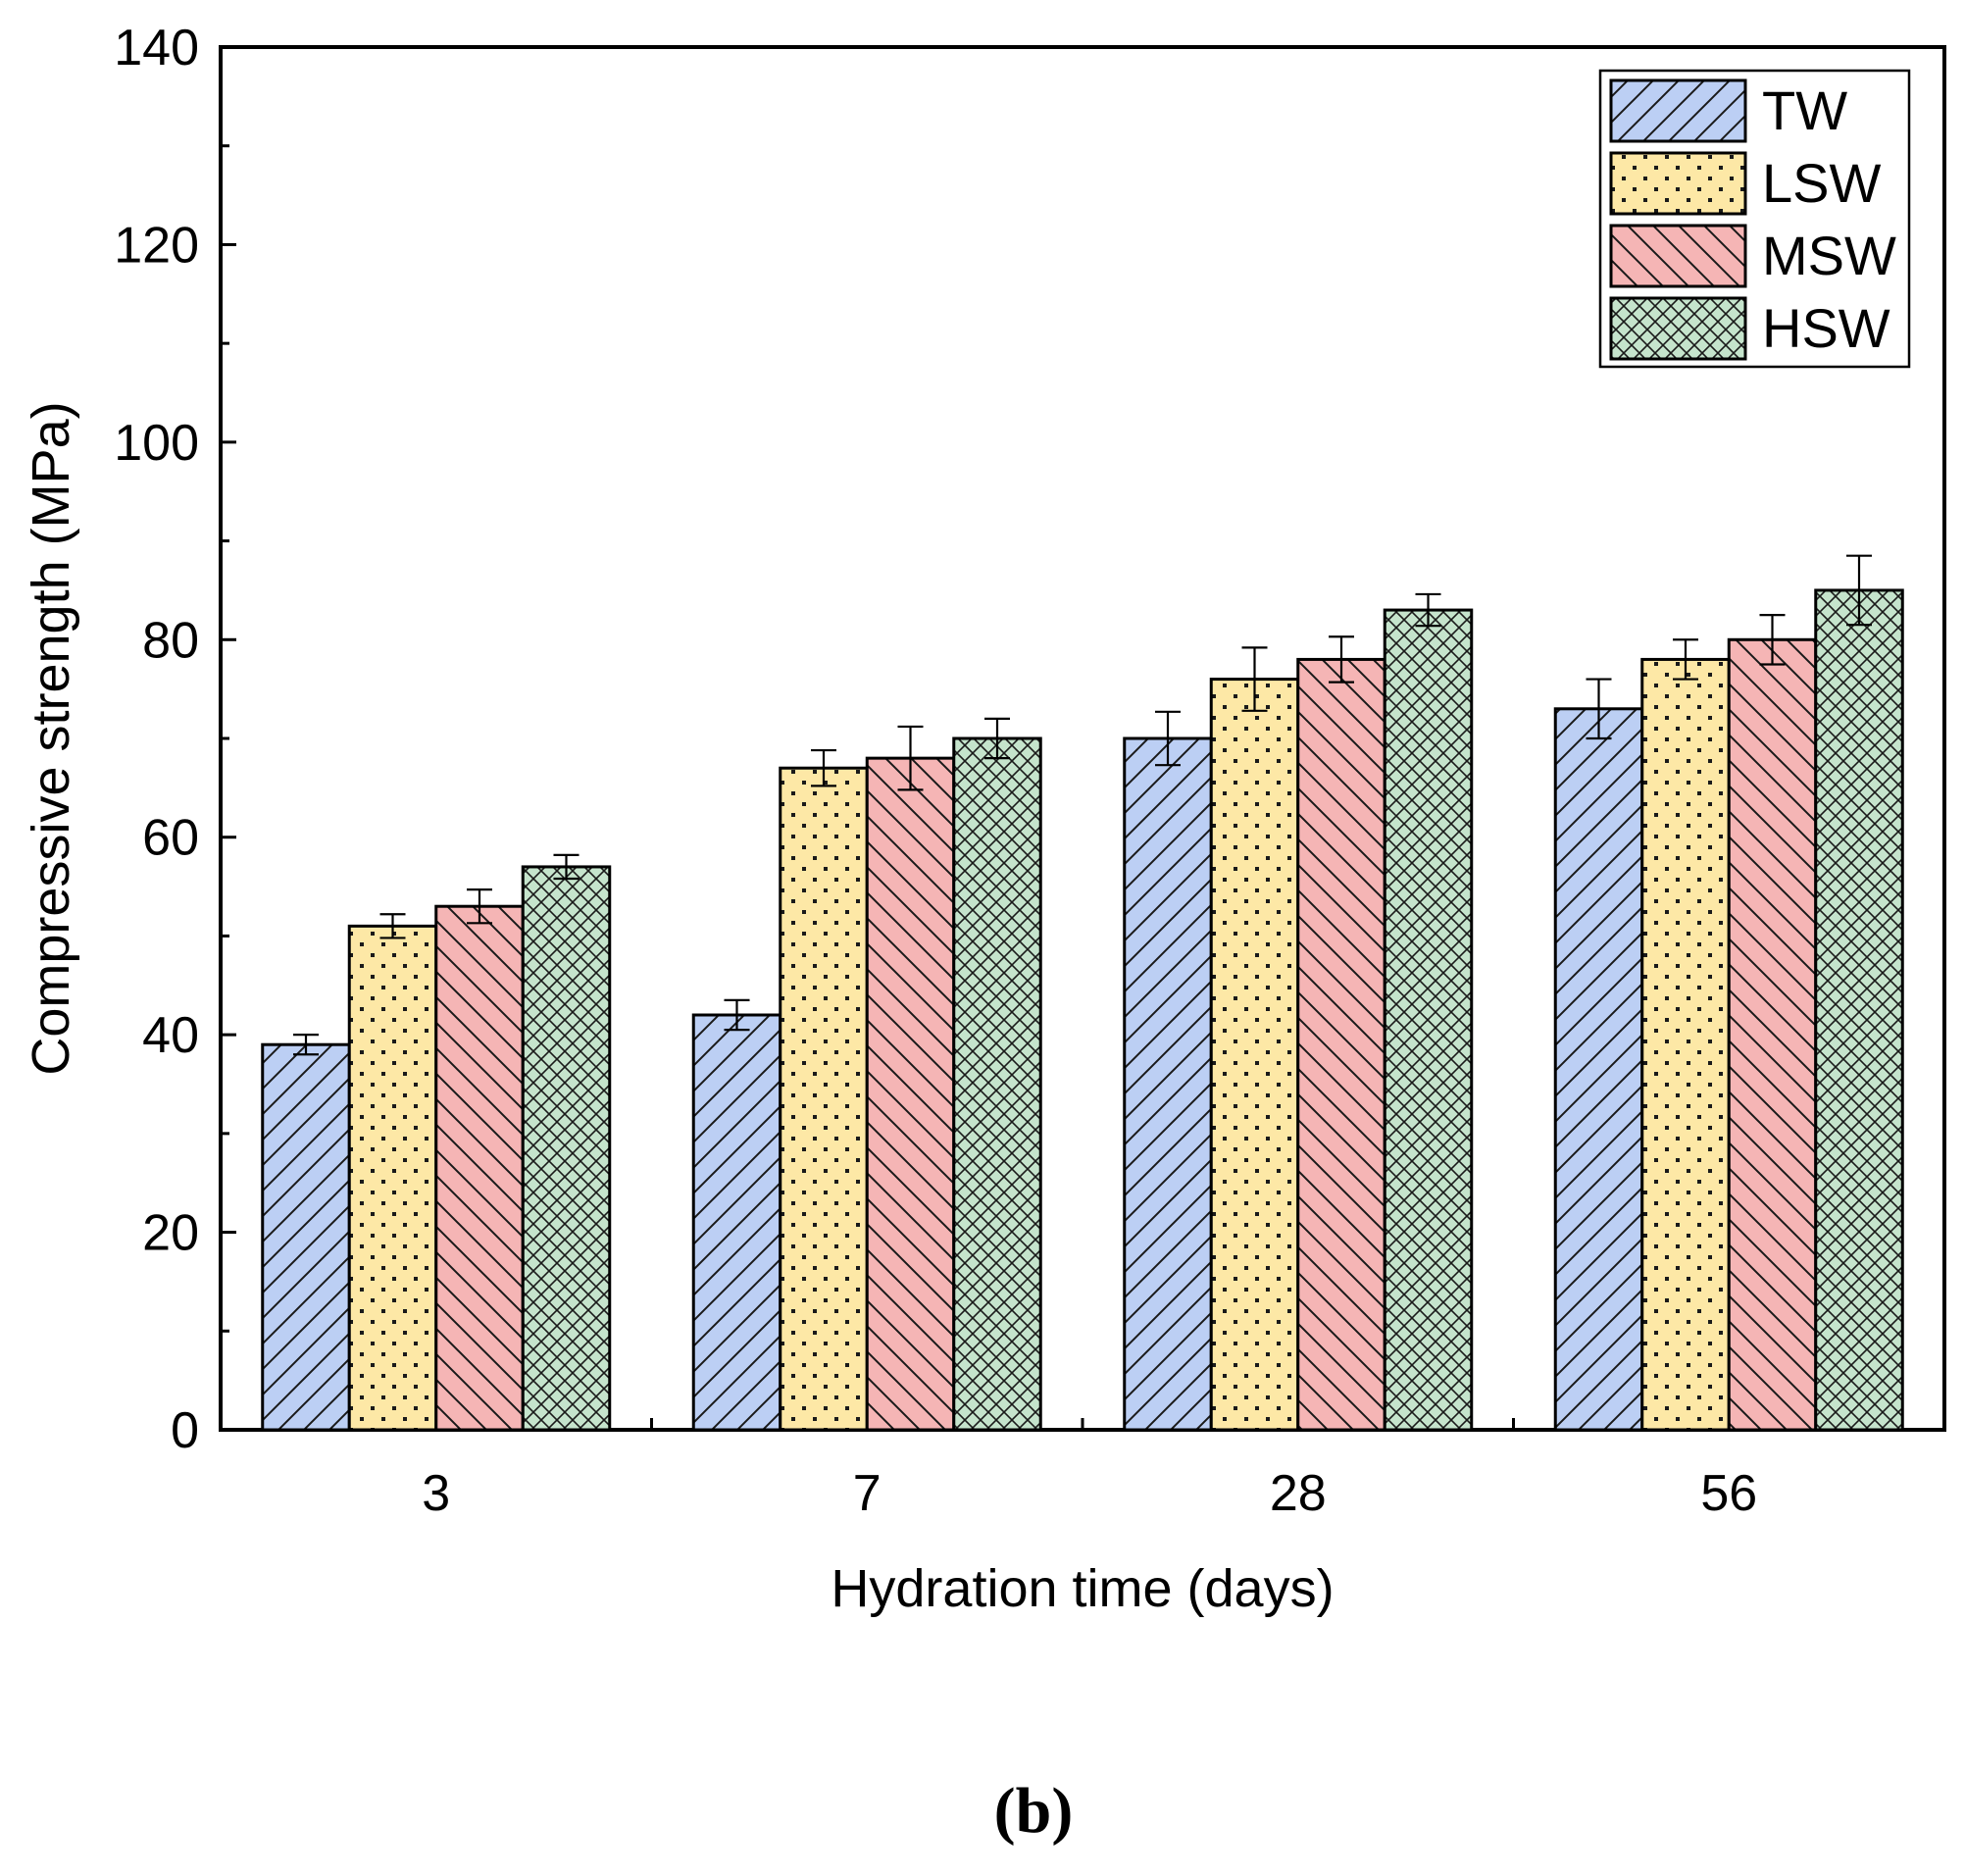  What do you see at coordinates (1804, 110) in the screenshot?
I see `legend-label-tw: TW` at bounding box center [1804, 110].